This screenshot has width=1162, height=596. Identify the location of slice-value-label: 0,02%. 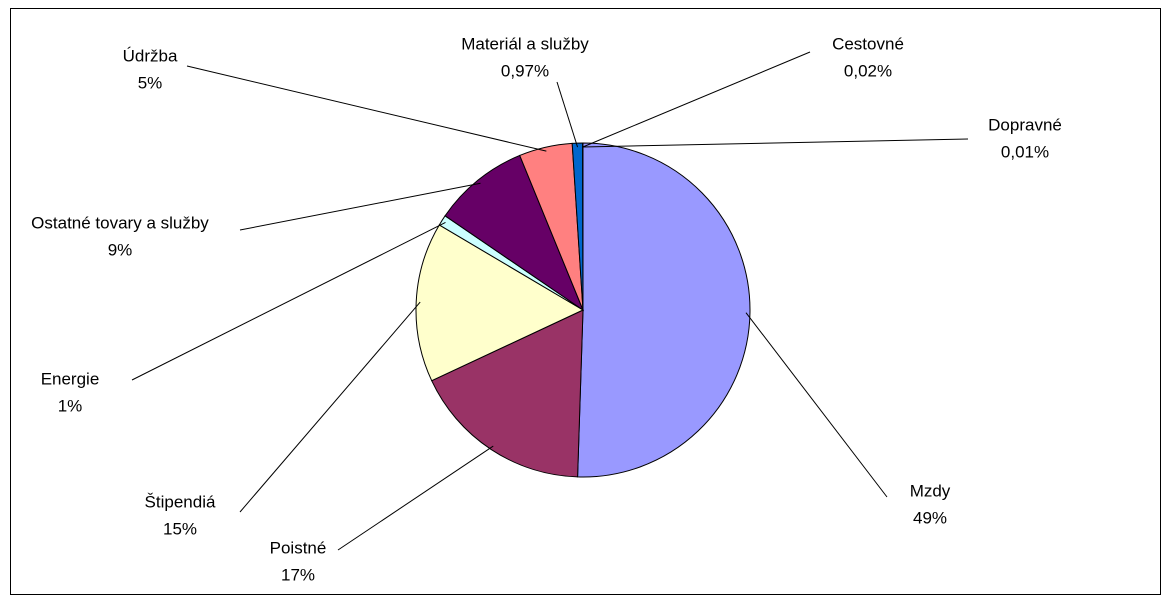
(868, 70).